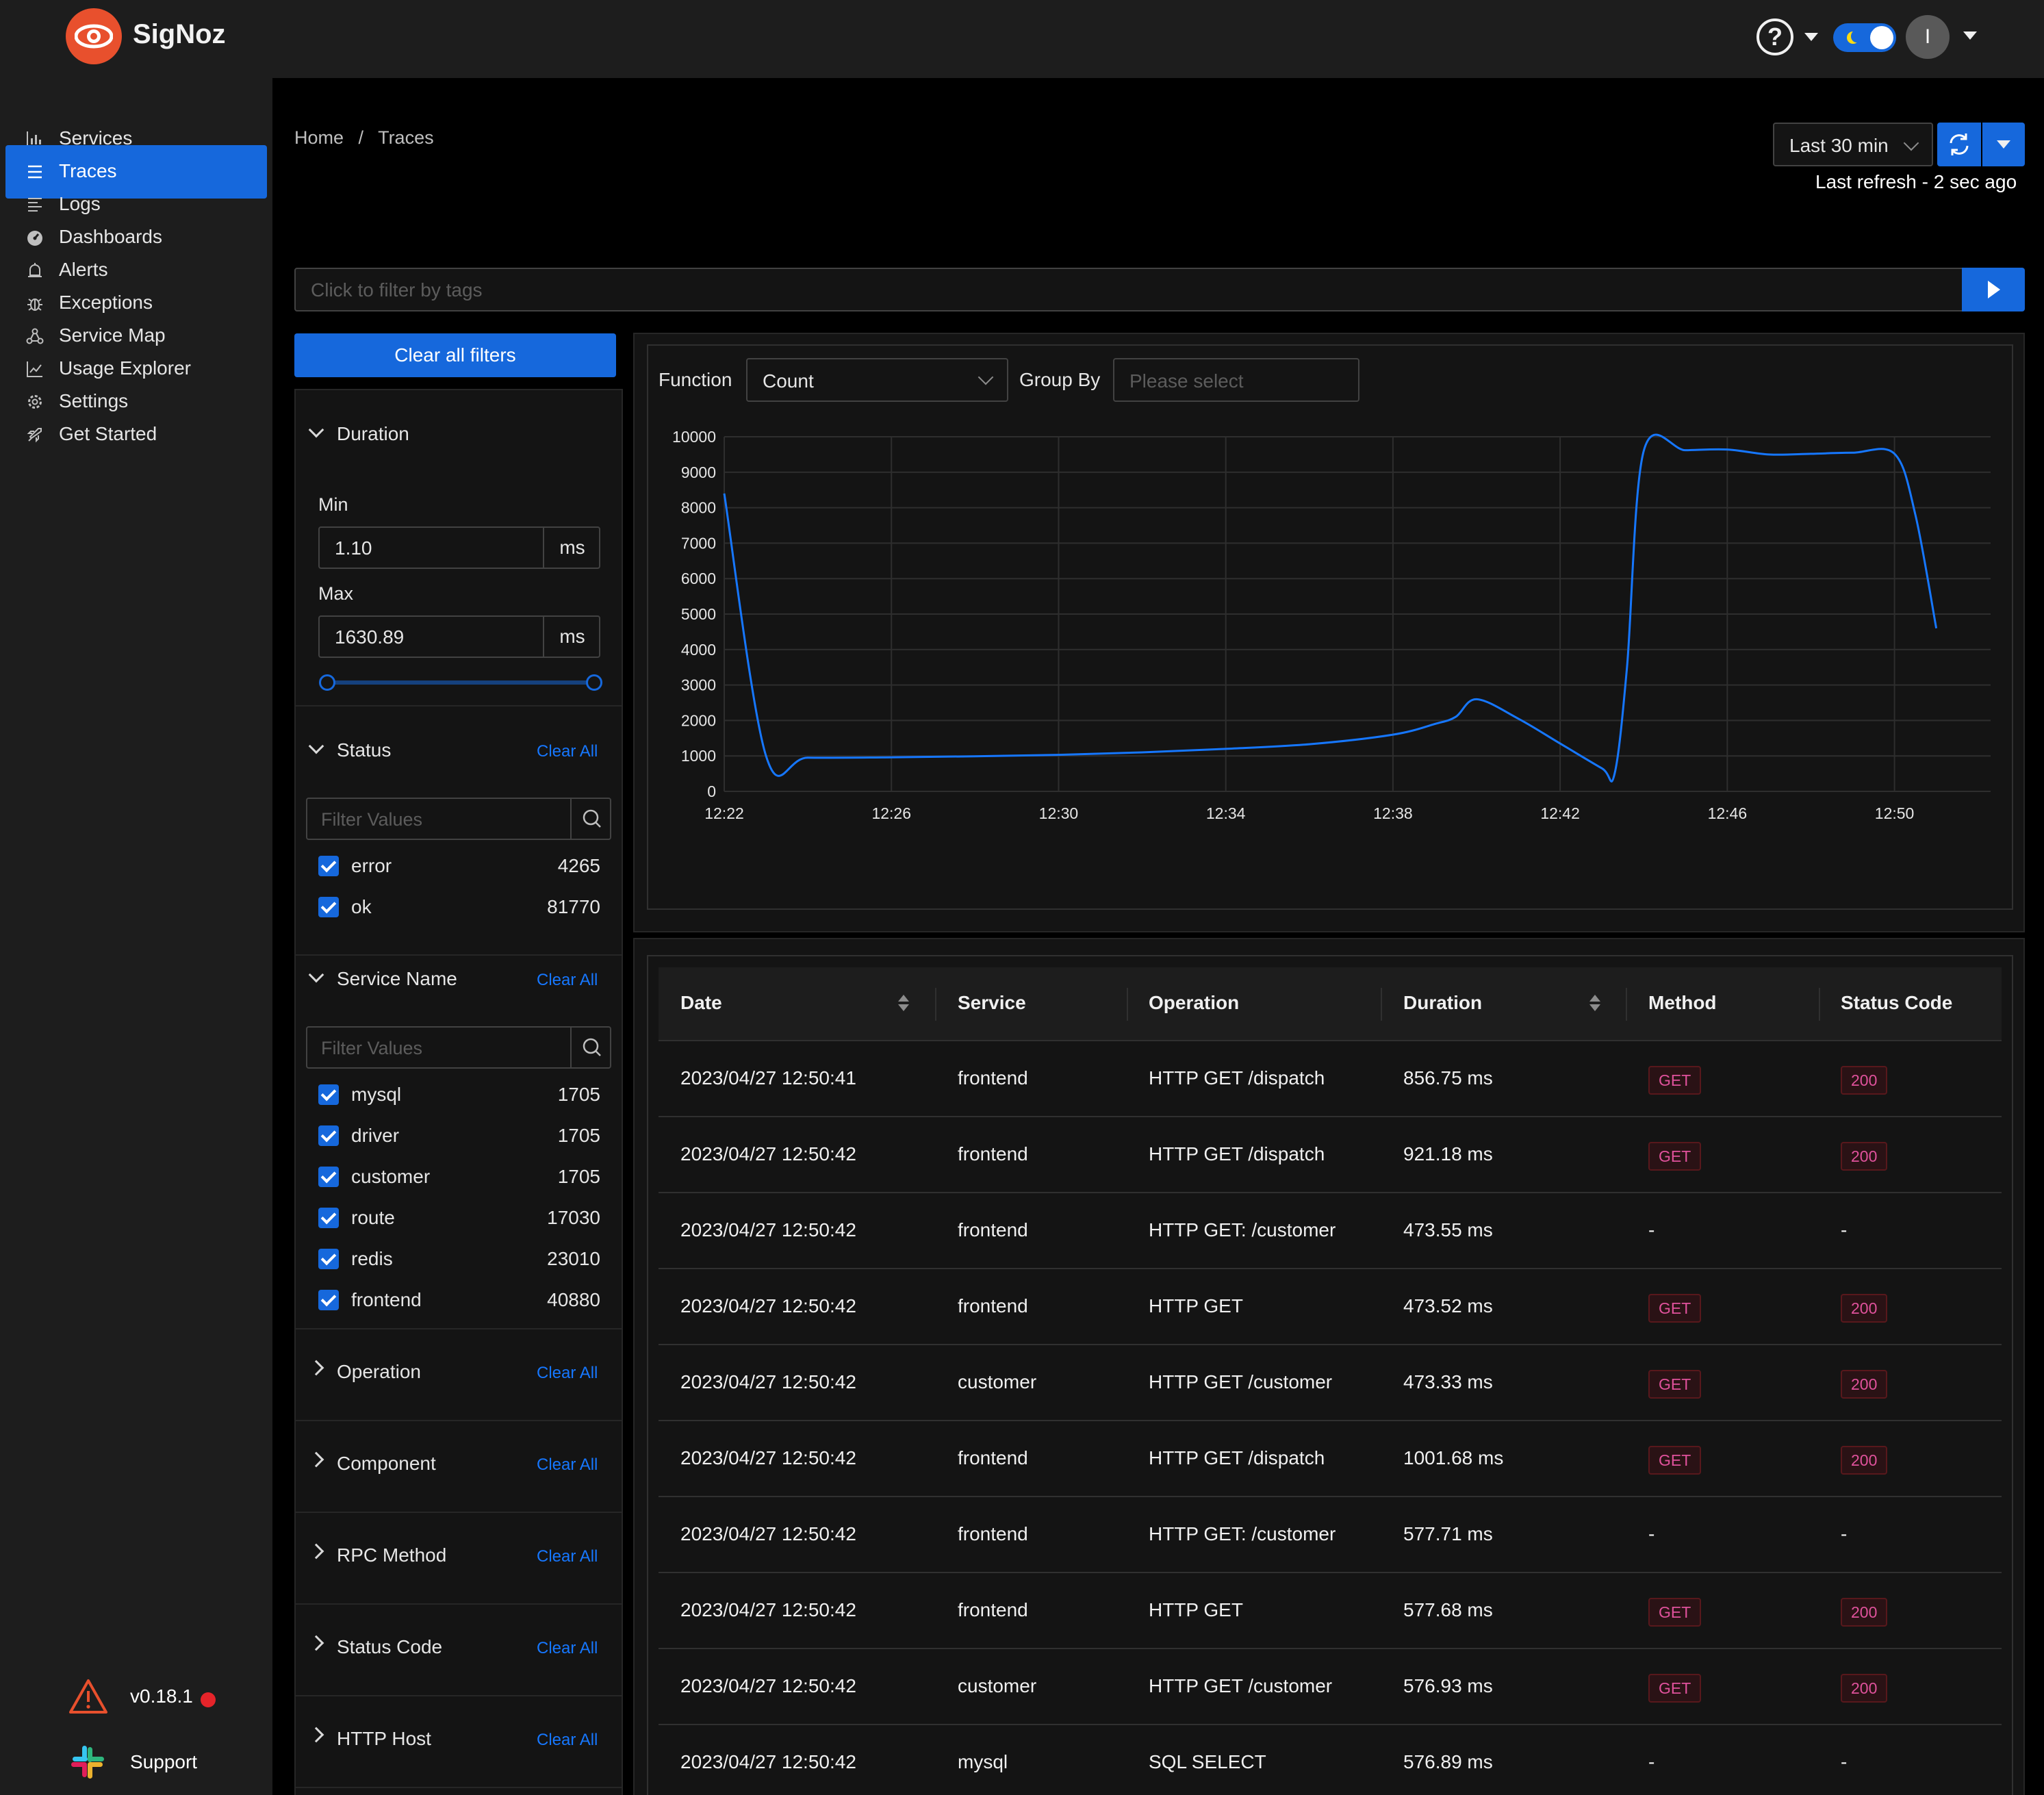  I want to click on sidebar-item-service-map: Service Map, so click(136, 336).